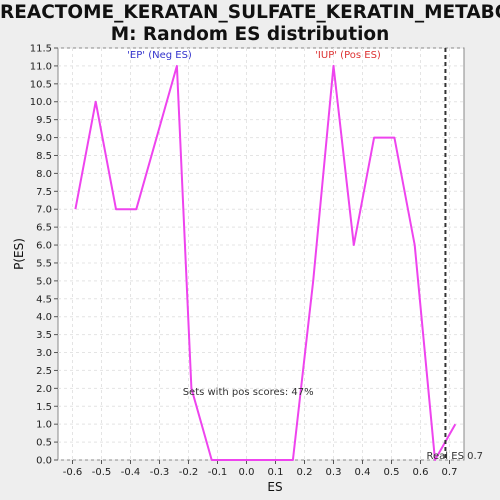 This screenshot has width=500, height=500. I want to click on x-tick-label: -0.5, so click(102, 472).